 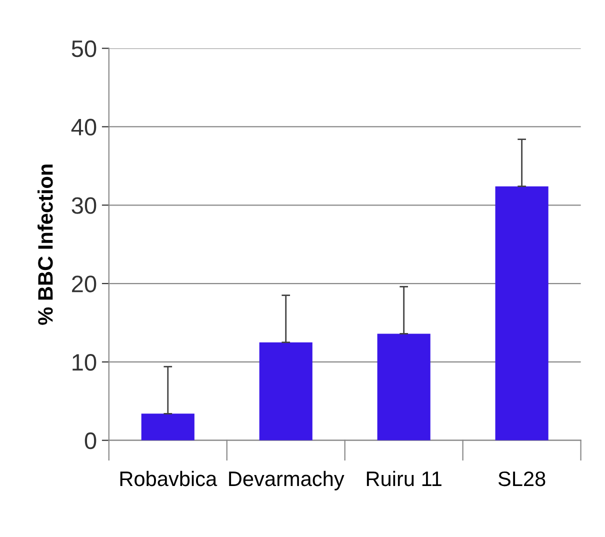 What do you see at coordinates (169, 478) in the screenshot?
I see `x-tick-label: Robavbica` at bounding box center [169, 478].